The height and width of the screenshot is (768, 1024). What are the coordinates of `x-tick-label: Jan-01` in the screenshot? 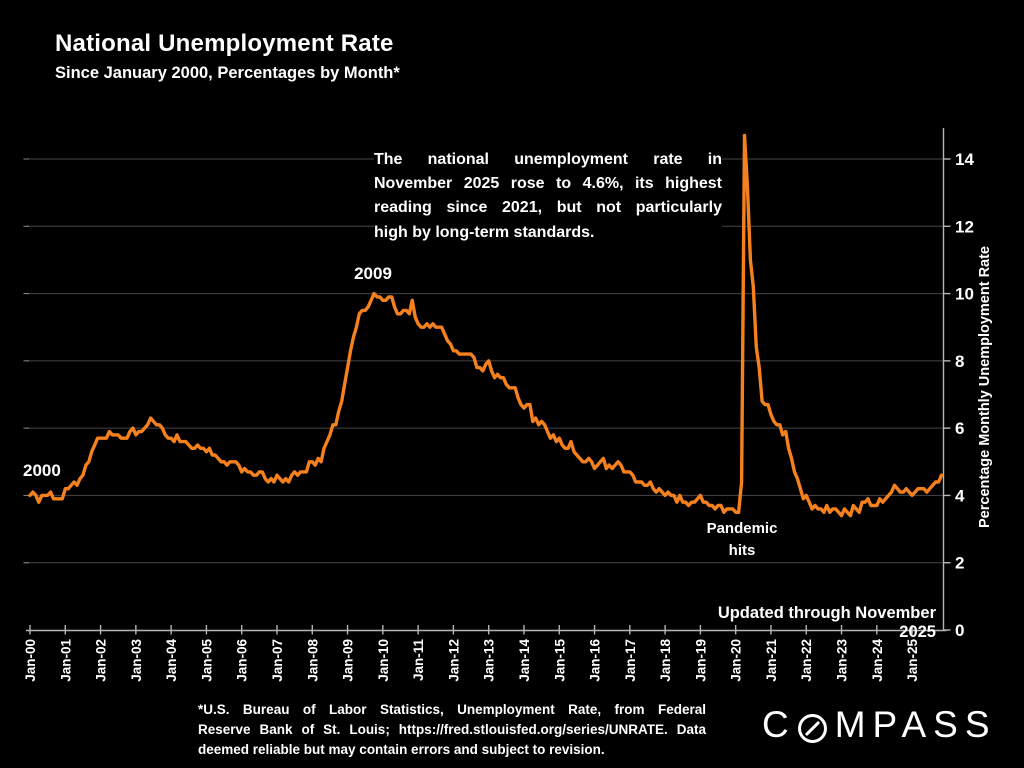 It's located at (65, 660).